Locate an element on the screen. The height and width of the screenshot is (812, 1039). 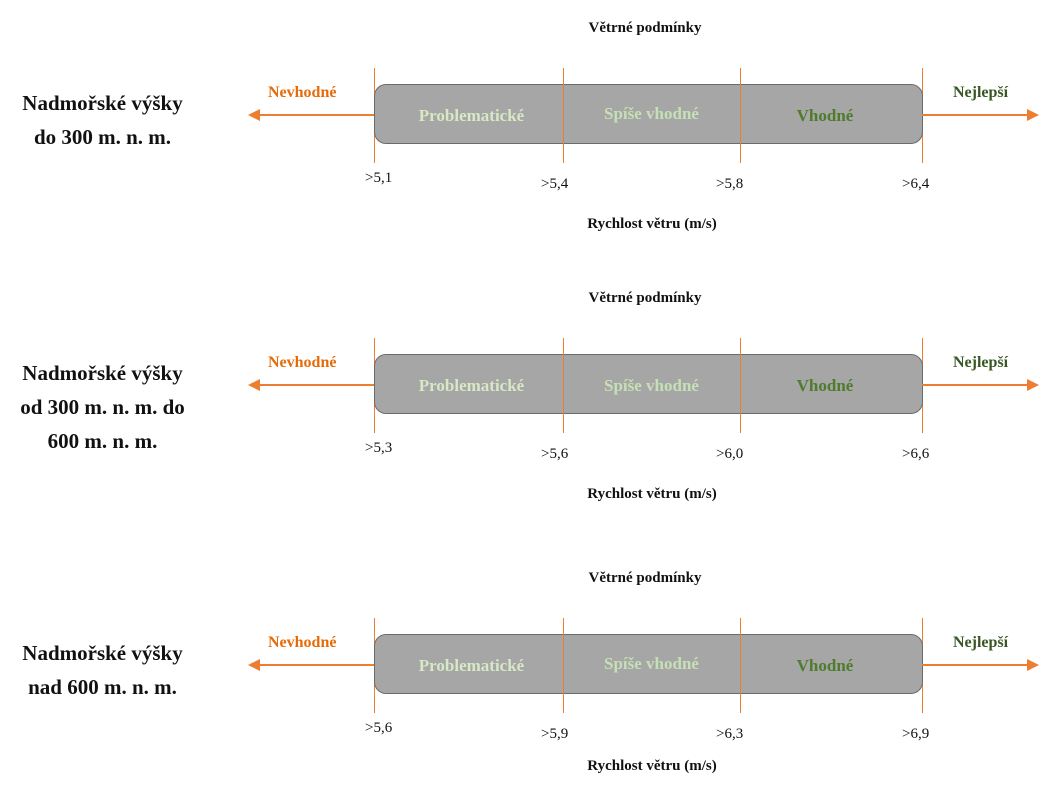
altitude-label-line: nad 600 m. n. m. is located at coordinates (102, 687).